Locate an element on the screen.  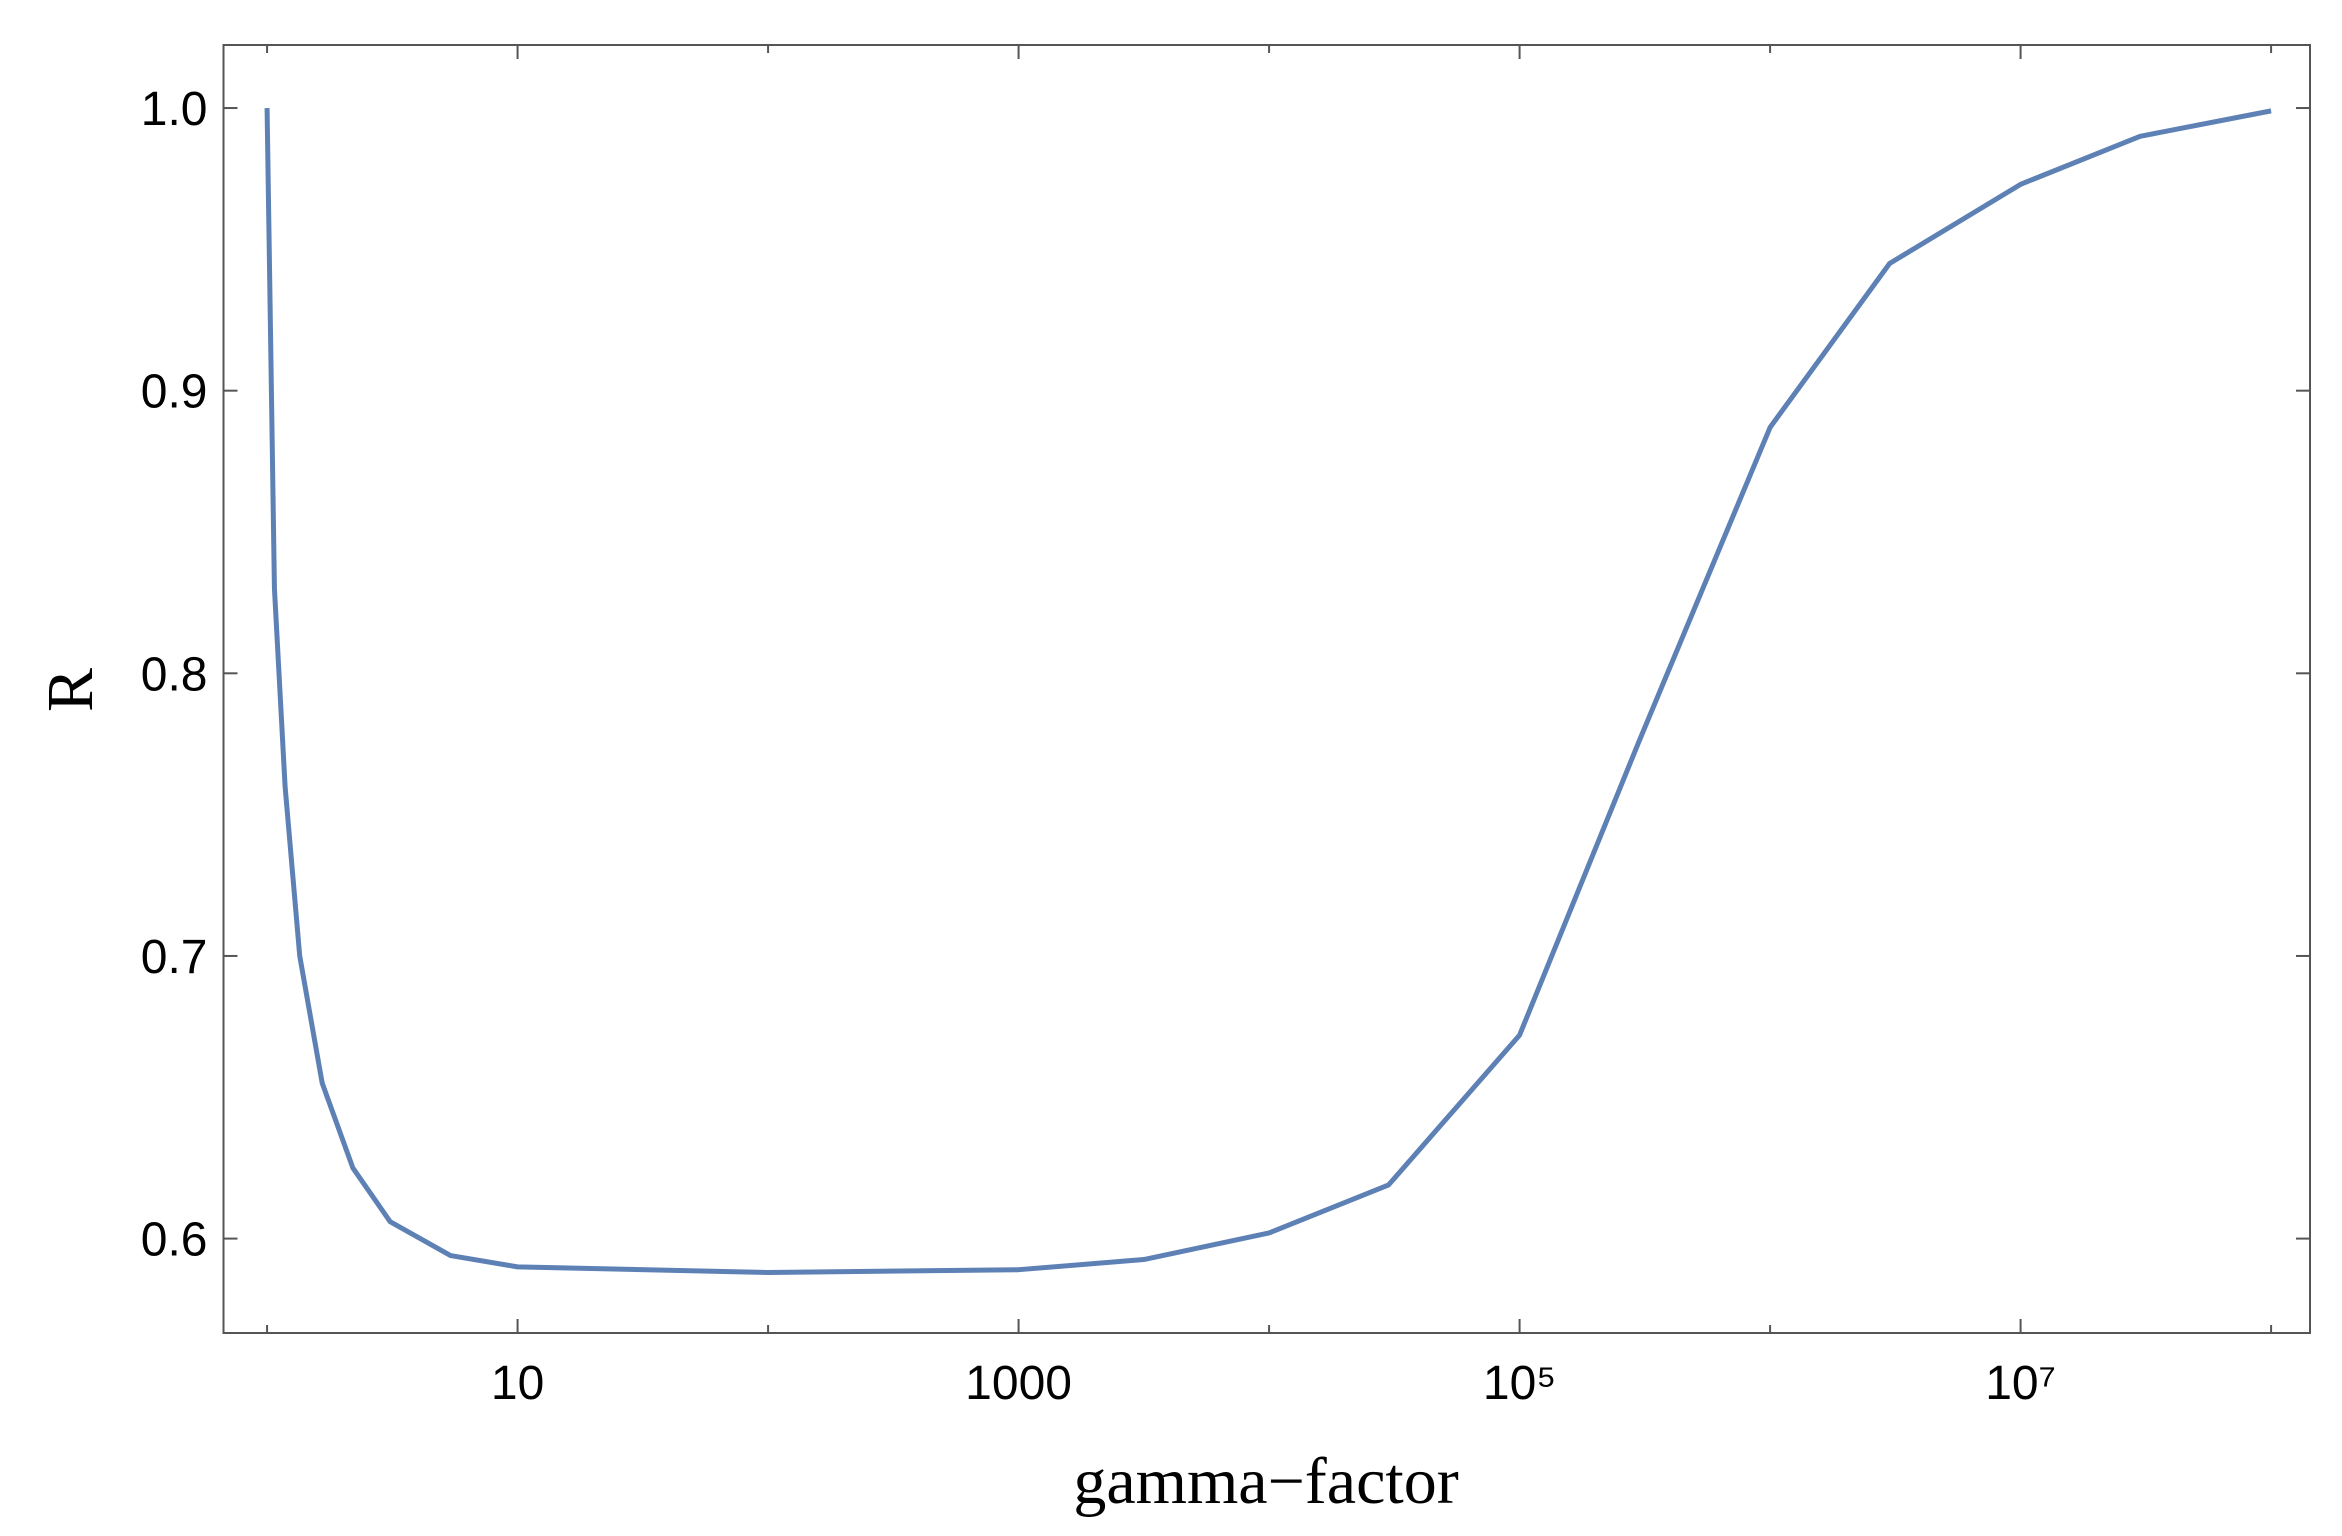
y-tick-label: 0.6 is located at coordinates (174, 1240).